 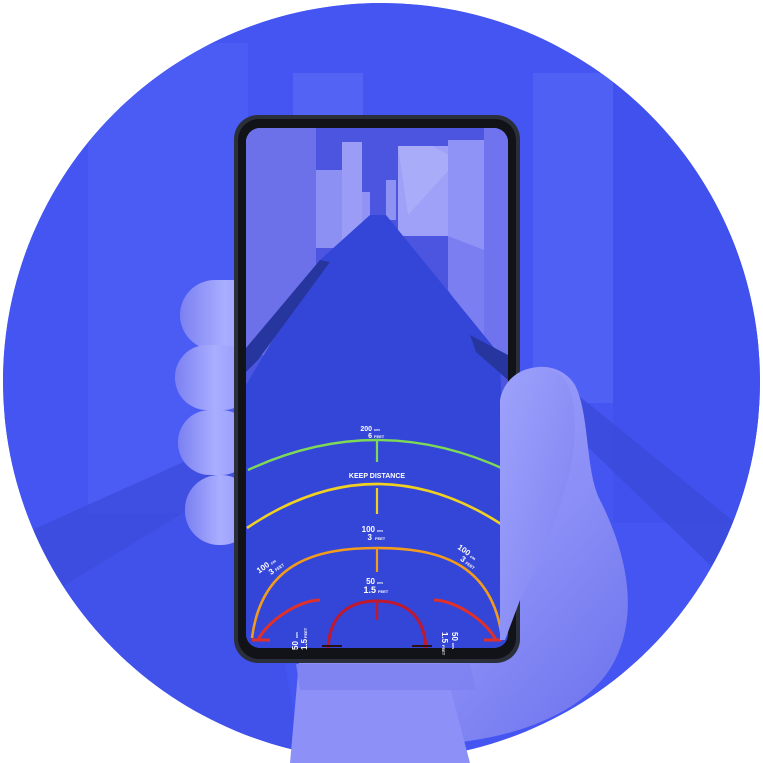 What do you see at coordinates (443, 650) in the screenshot?
I see `ring-50-right-feet-unit: FEET` at bounding box center [443, 650].